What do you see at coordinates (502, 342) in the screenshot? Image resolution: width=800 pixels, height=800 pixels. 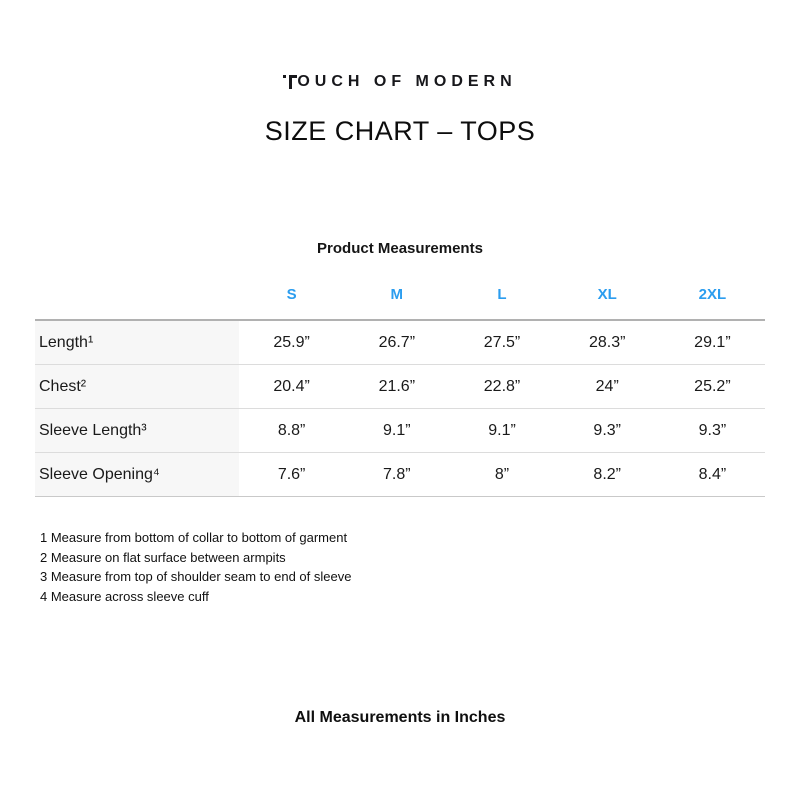 I see `cell-length-l: 27.5”` at bounding box center [502, 342].